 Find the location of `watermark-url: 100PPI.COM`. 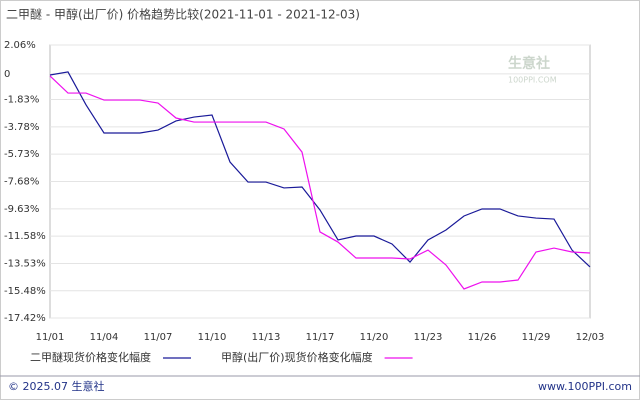

watermark-url: 100PPI.COM is located at coordinates (532, 80).